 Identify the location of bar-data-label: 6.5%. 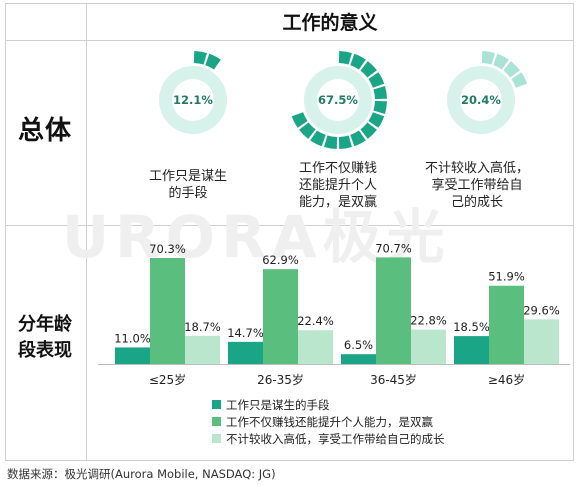
(358, 345).